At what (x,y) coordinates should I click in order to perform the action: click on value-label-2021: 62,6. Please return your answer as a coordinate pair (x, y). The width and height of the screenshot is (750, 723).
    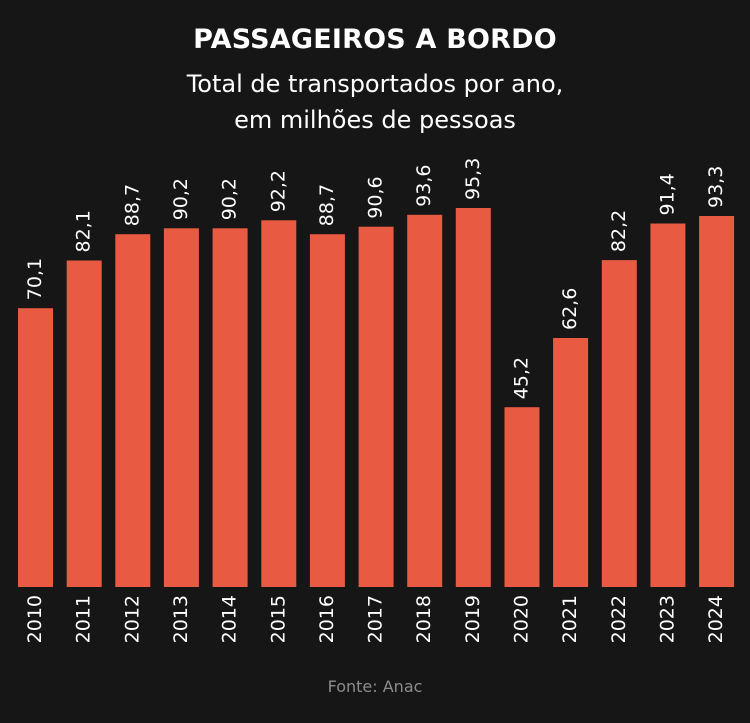
    Looking at the image, I should click on (570, 309).